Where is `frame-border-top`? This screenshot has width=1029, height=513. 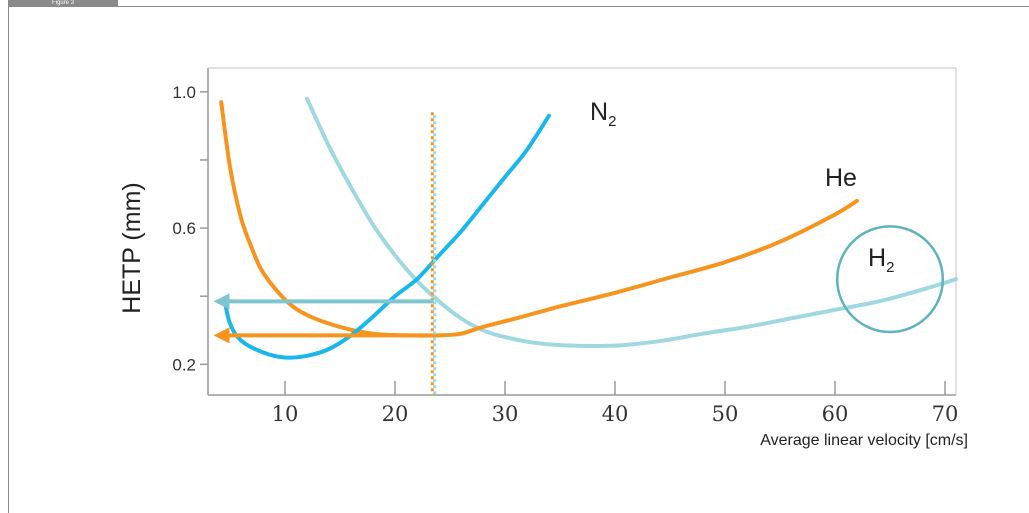 frame-border-top is located at coordinates (573, 6).